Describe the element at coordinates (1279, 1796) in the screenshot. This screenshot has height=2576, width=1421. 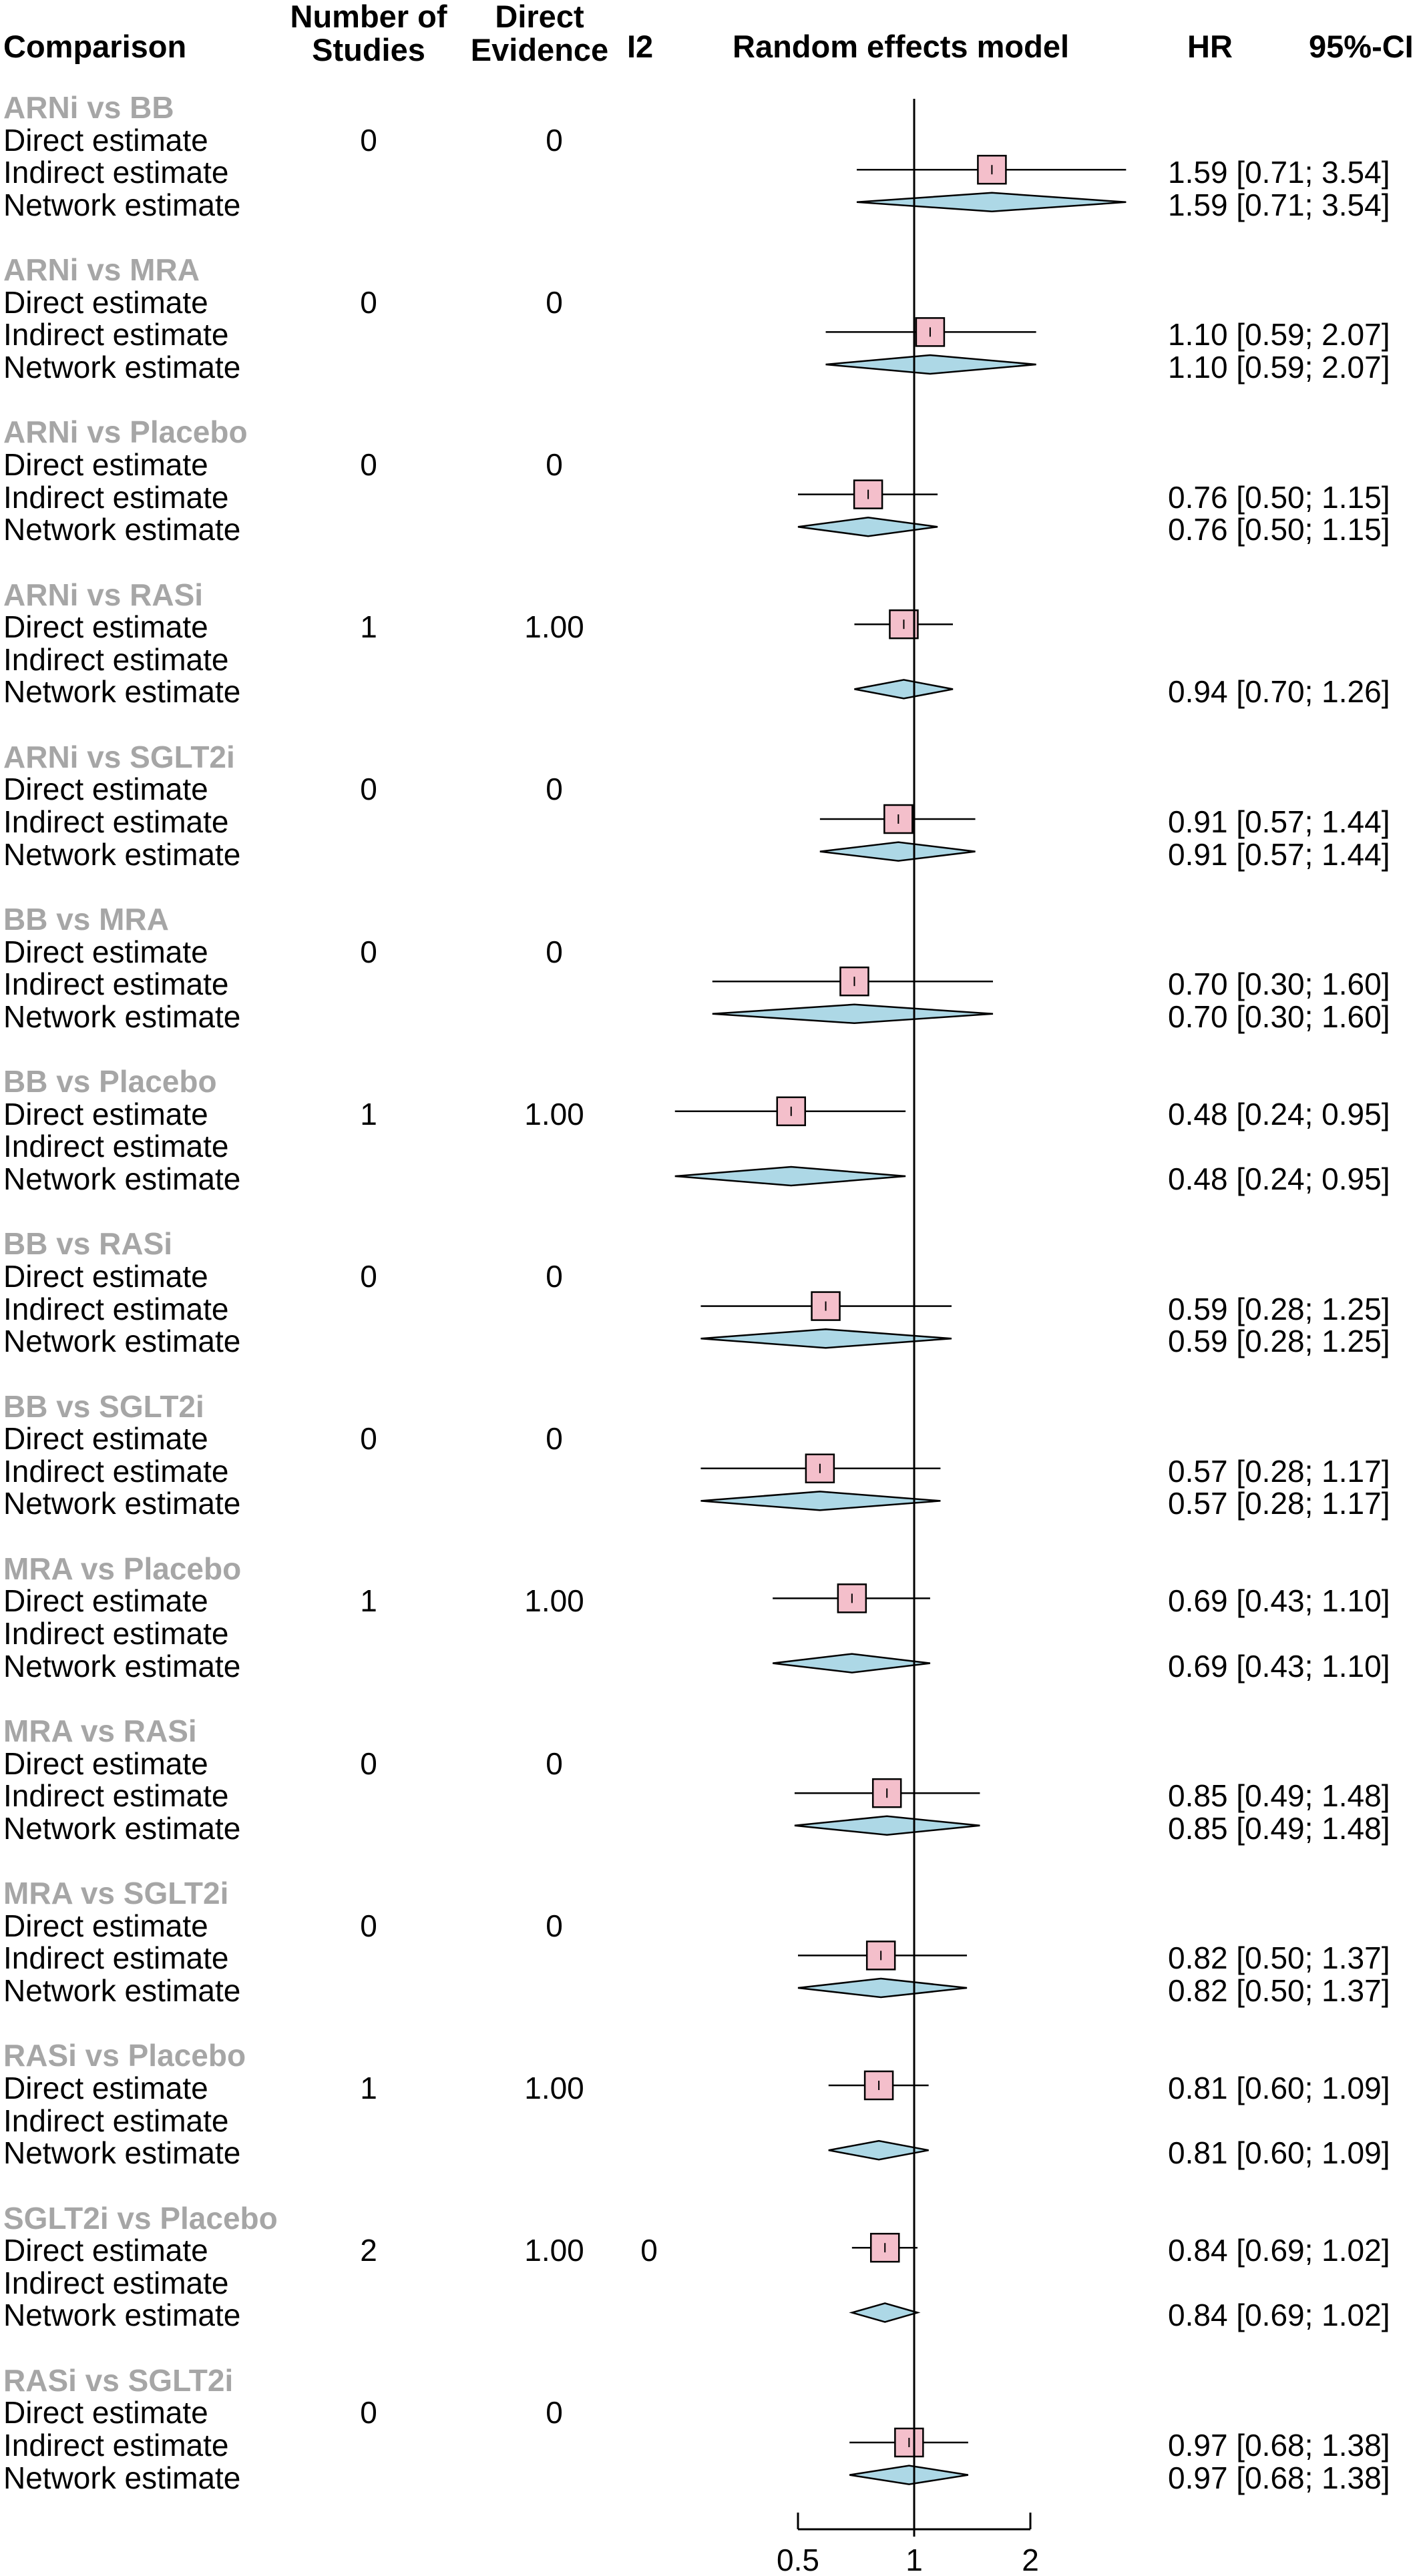
I see `indirect-hr-ci-value: 0.85 [0.49; 1.48]` at that location.